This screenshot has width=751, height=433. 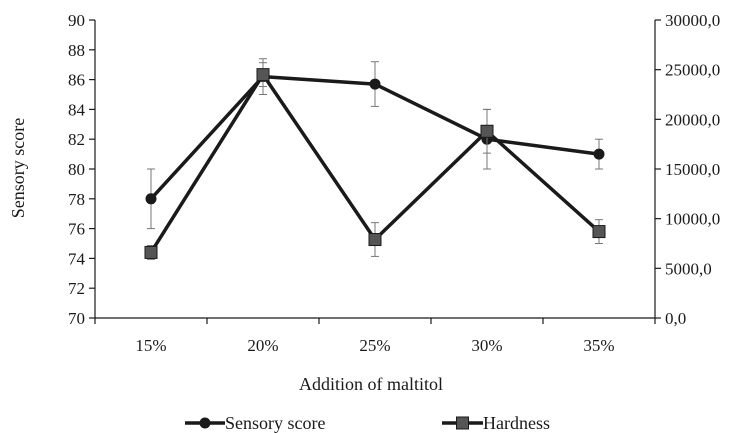 I want to click on x-tick-label: 20%, so click(x=262, y=345).